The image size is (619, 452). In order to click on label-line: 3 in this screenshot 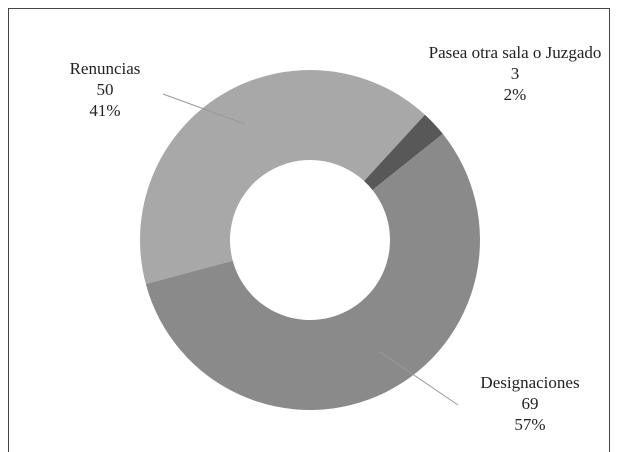, I will do `click(515, 73)`.